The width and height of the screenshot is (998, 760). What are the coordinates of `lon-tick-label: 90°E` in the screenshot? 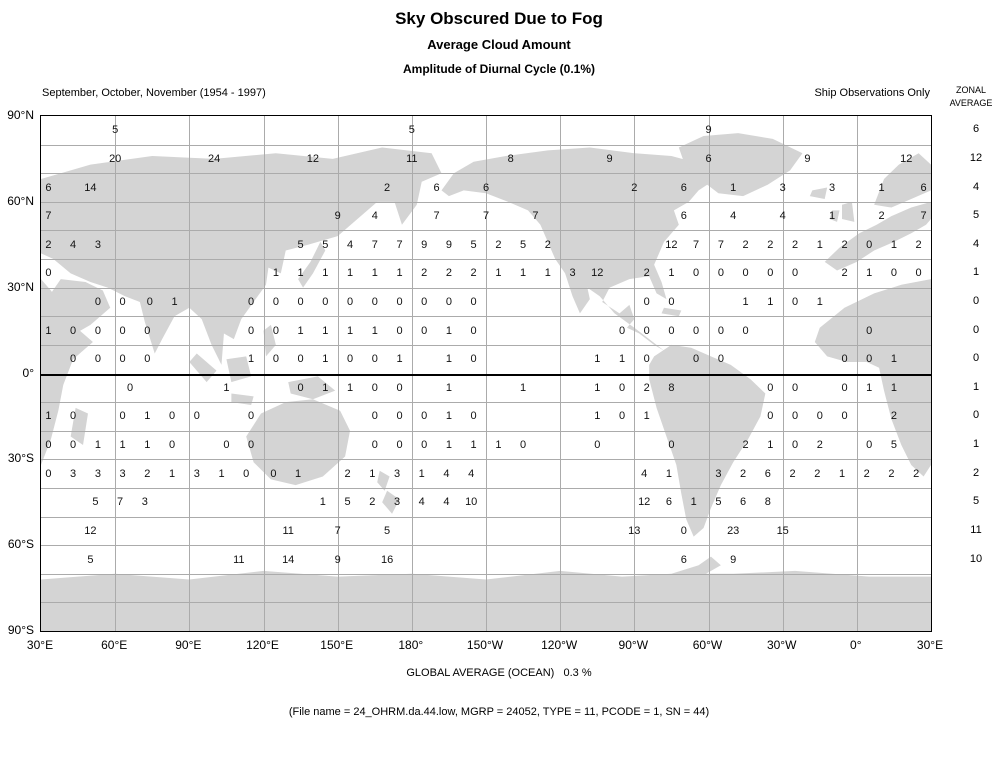 It's located at (188, 645).